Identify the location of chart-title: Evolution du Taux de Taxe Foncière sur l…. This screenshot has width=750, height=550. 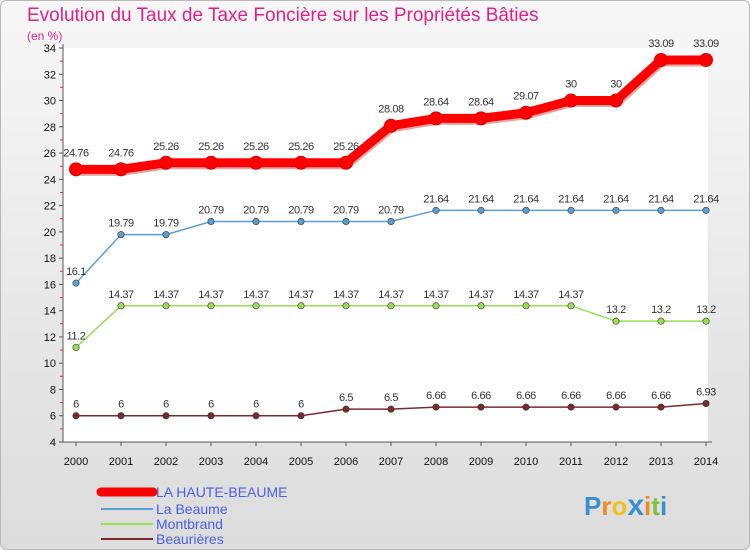
(283, 15).